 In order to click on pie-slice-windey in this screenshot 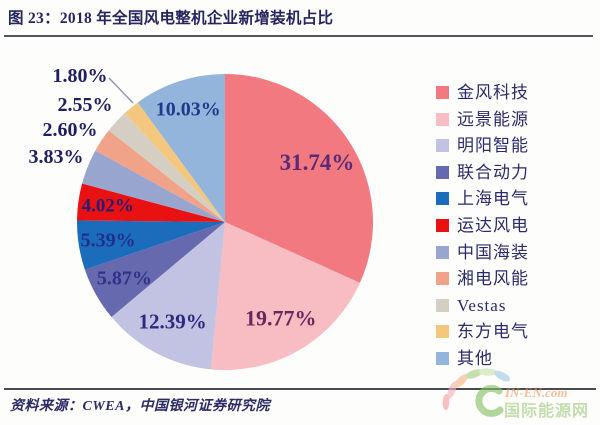, I will do `click(151, 202)`.